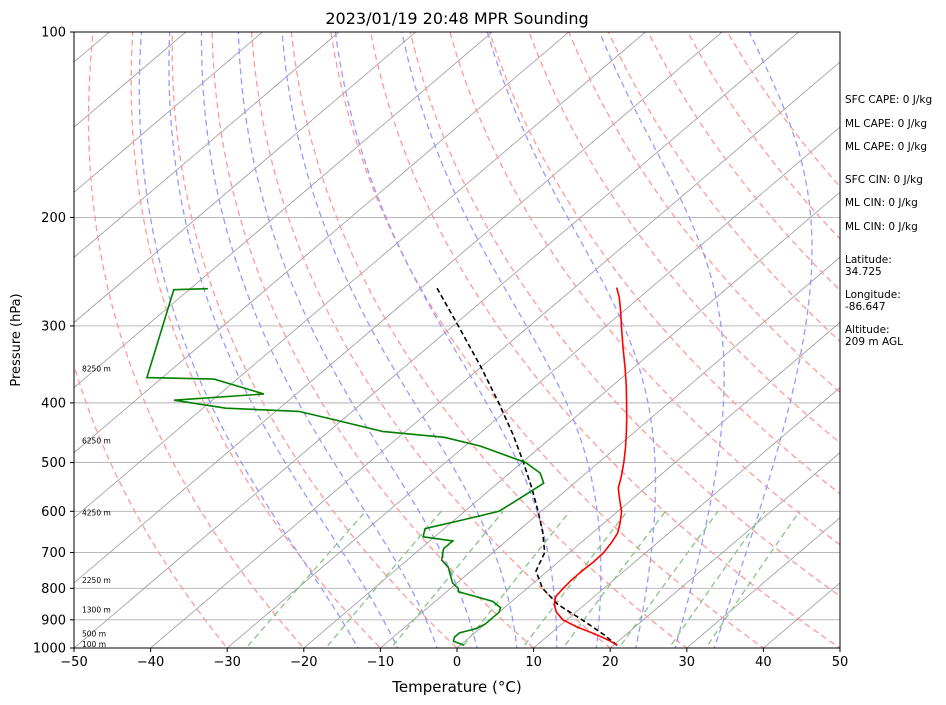  I want to click on height-labels: 100 m 500 m 1300 m 2250 m 4250 m 6250 m 8250 m, so click(96, 506).